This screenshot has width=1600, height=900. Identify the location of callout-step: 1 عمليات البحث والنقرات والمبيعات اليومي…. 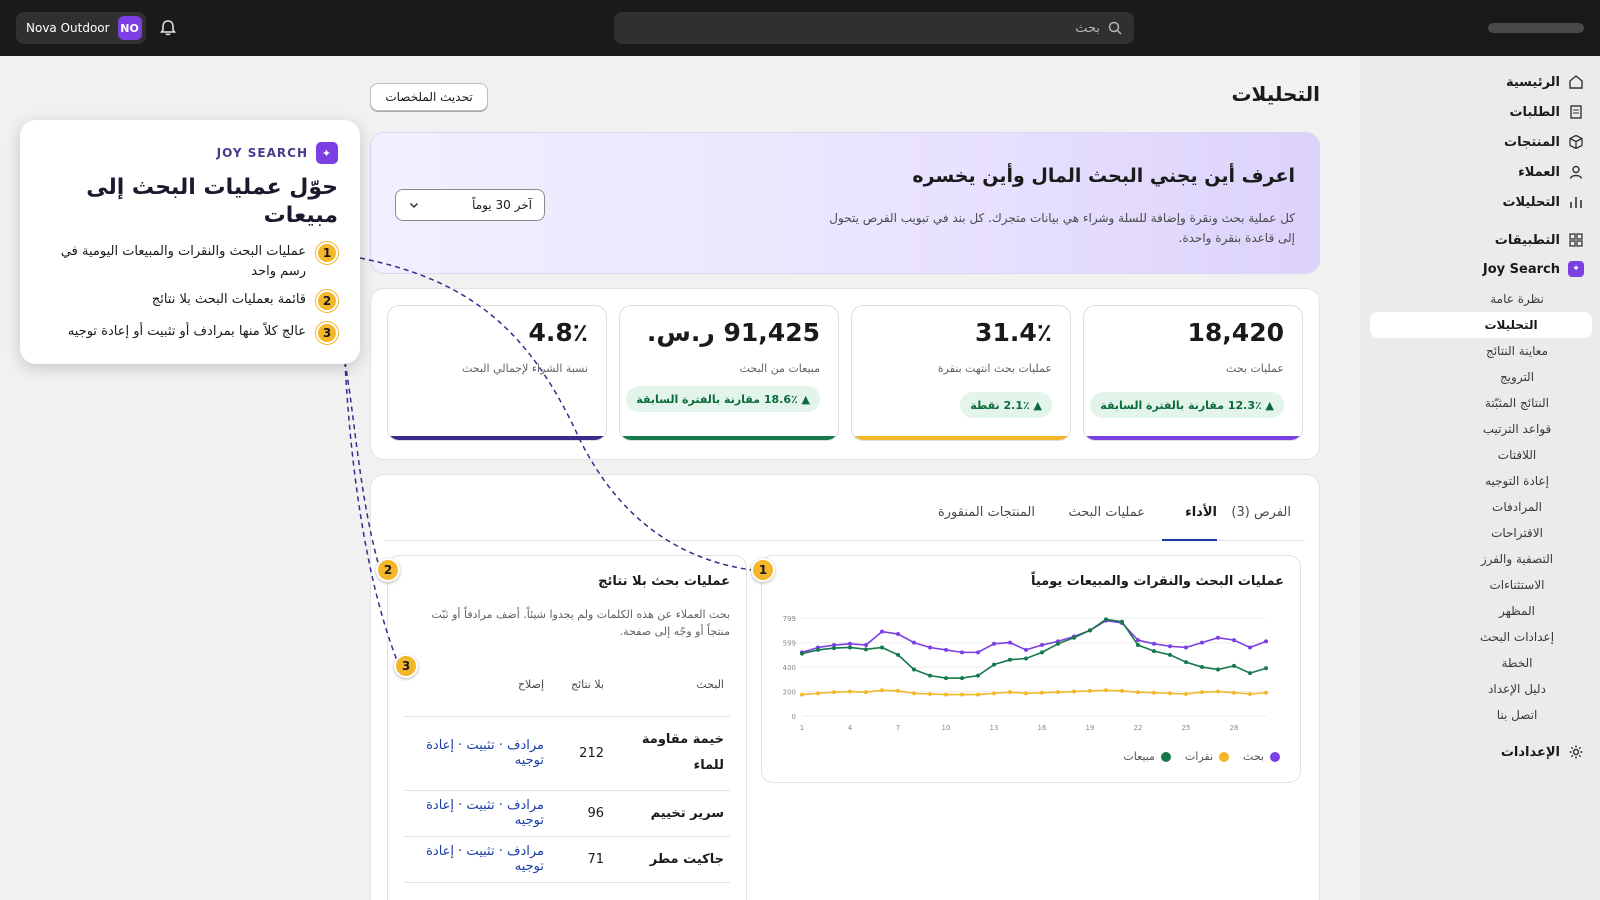
(188, 262).